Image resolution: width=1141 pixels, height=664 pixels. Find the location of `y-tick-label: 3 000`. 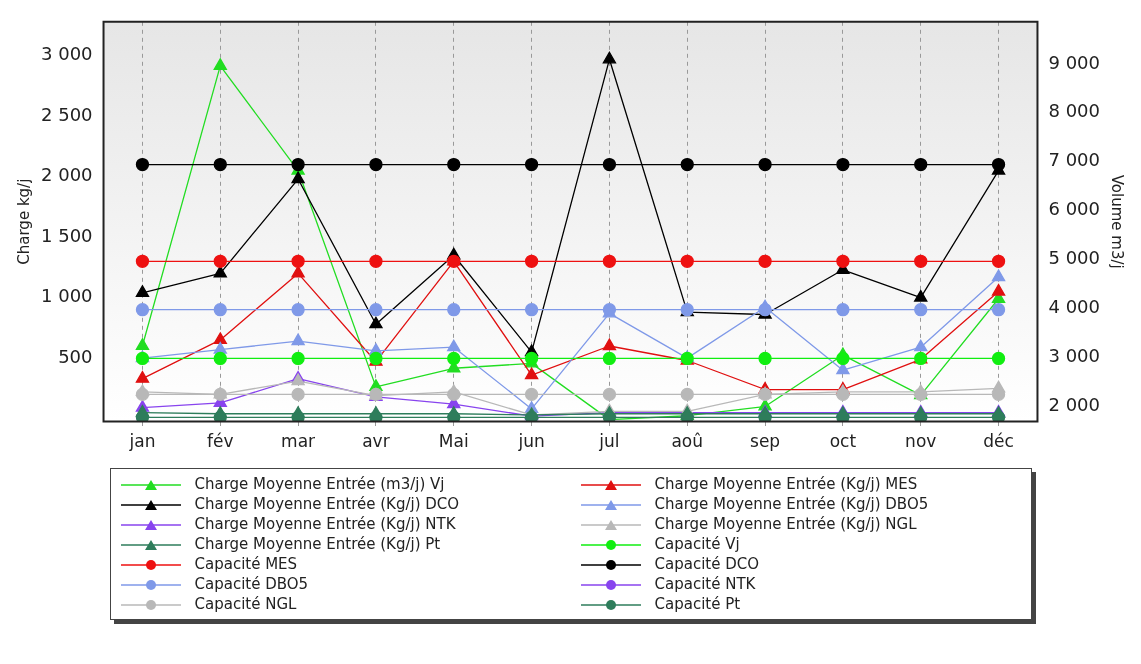

y-tick-label: 3 000 is located at coordinates (67, 54).